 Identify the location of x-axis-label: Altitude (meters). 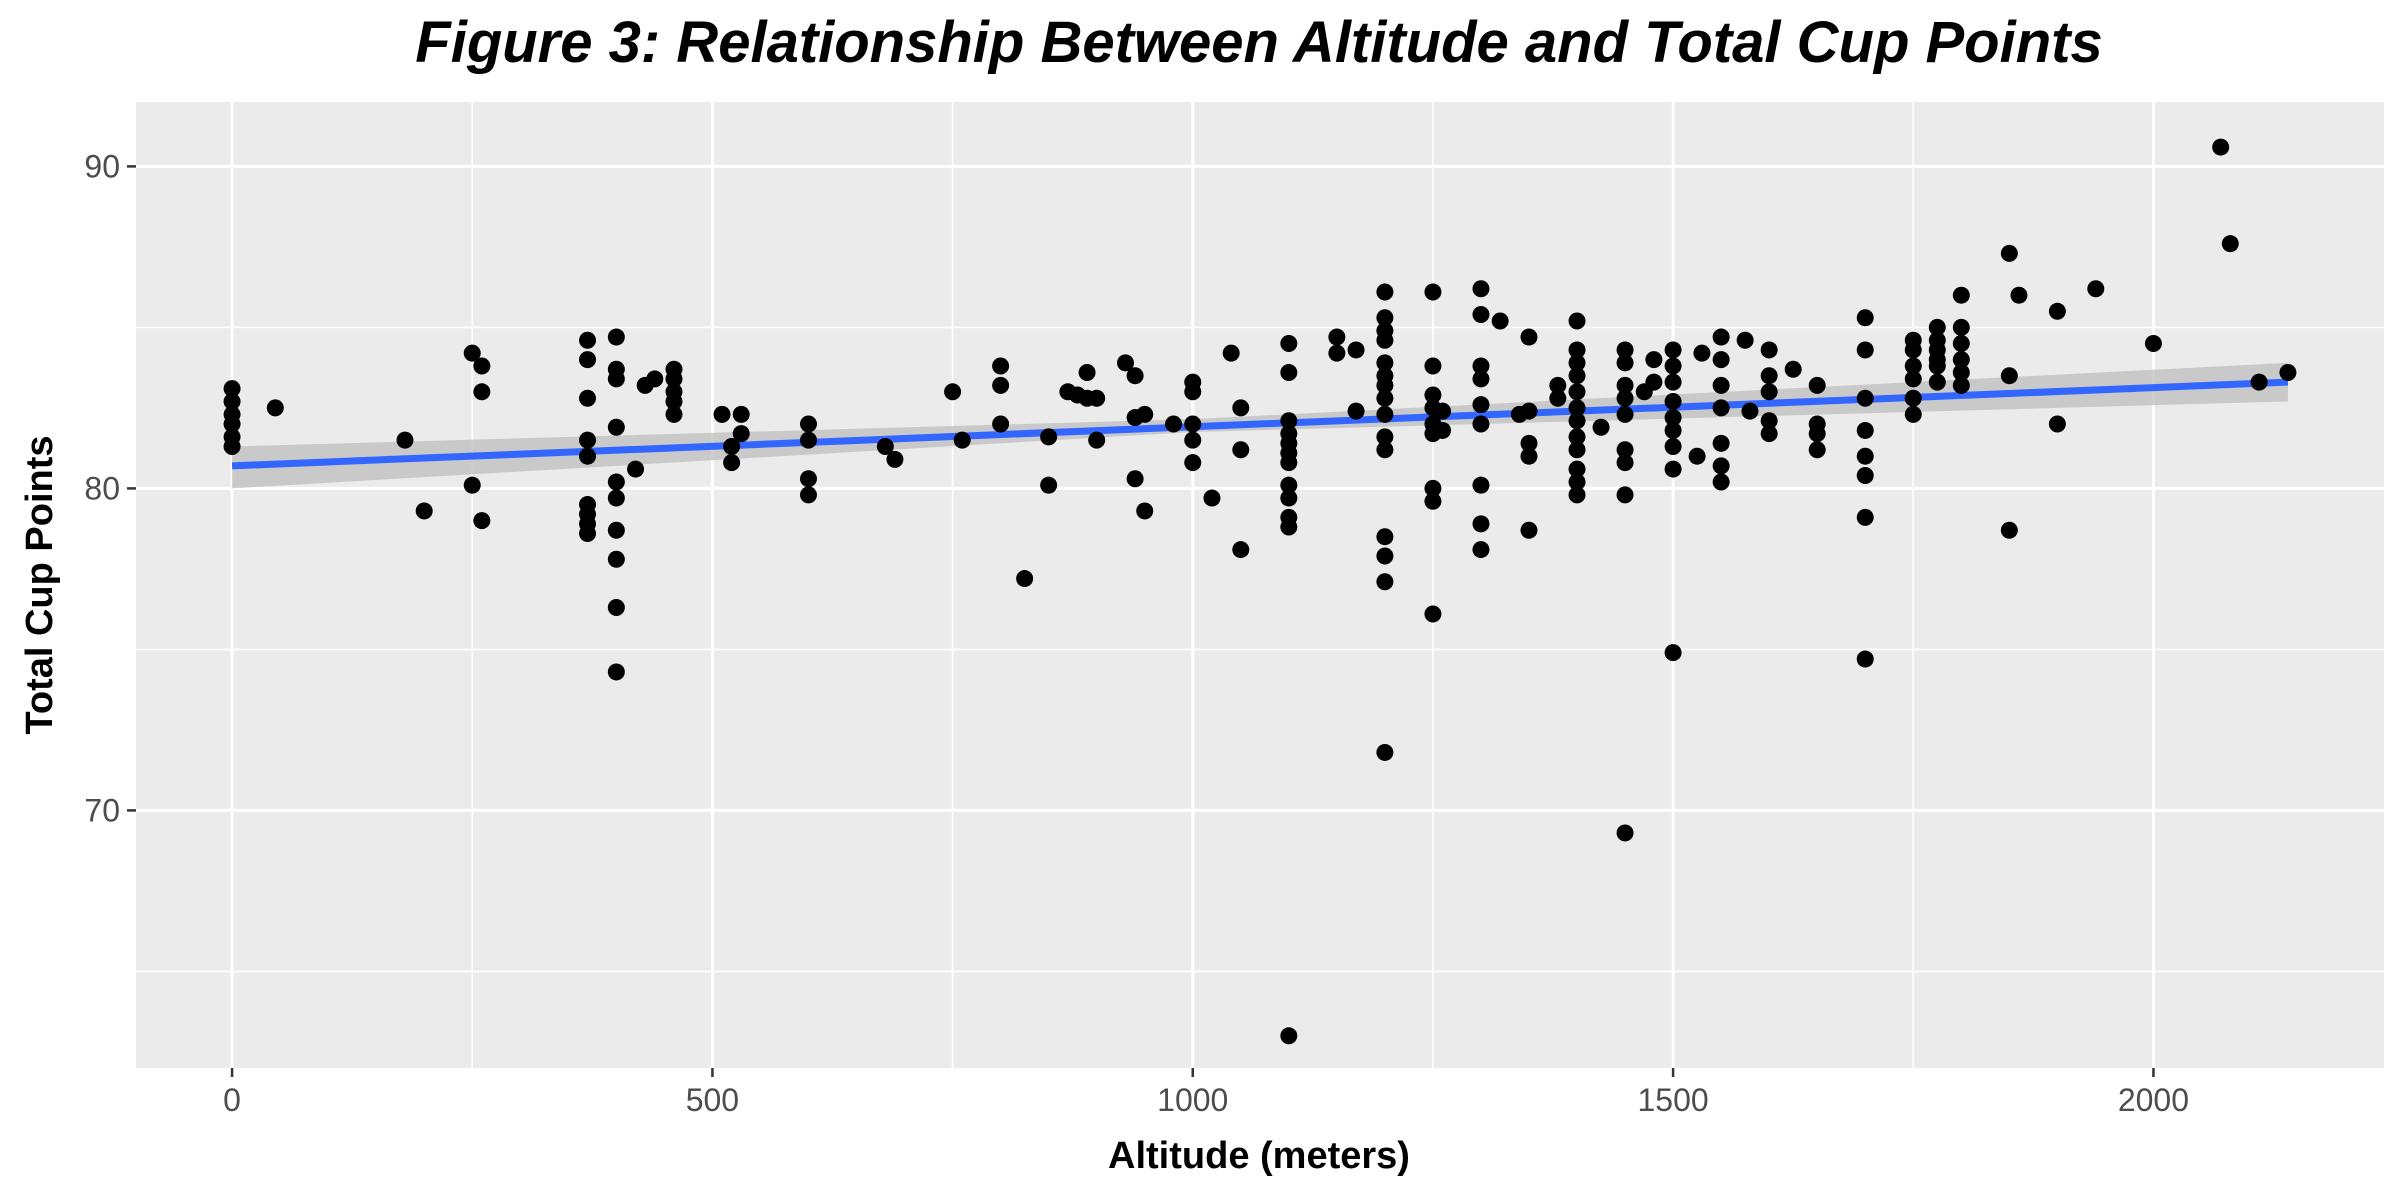
(1259, 1156).